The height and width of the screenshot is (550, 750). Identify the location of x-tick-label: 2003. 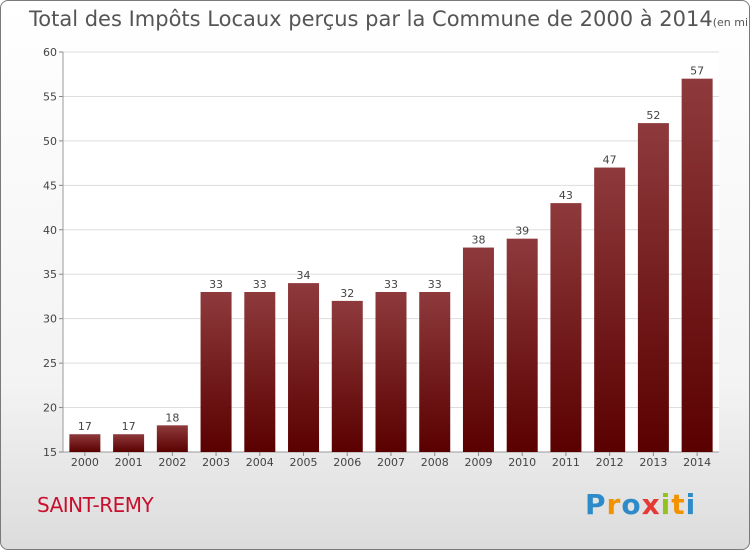
(216, 462).